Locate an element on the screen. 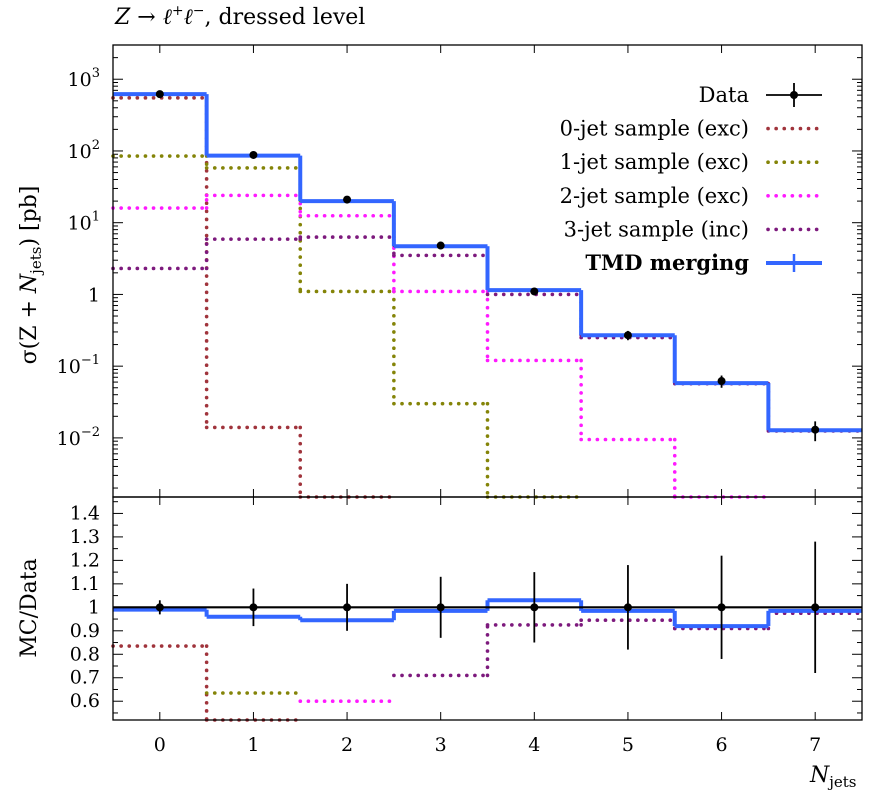 This screenshot has width=878, height=792. main-ylabel-n: N is located at coordinates (29, 283).